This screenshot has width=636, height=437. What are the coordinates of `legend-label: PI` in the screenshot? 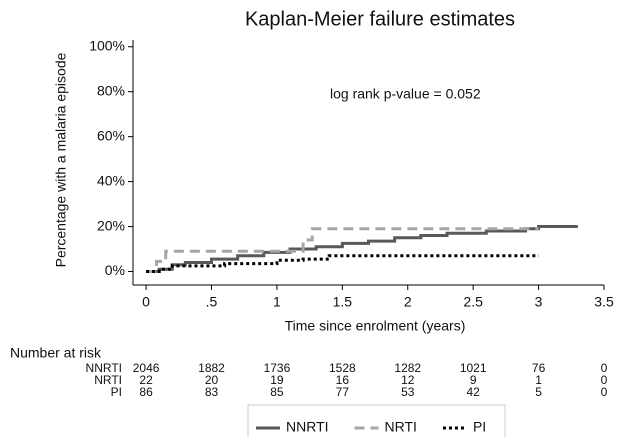 It's located at (479, 427).